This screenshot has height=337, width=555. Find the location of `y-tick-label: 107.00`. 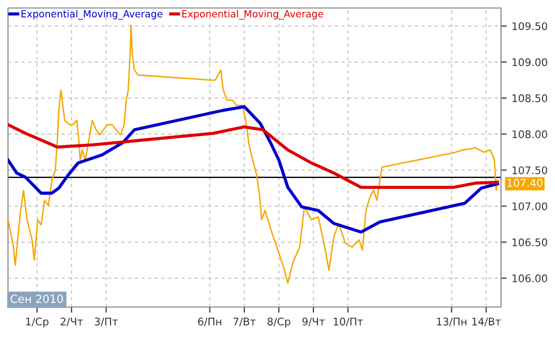

y-tick-label: 107.00 is located at coordinates (530, 206).